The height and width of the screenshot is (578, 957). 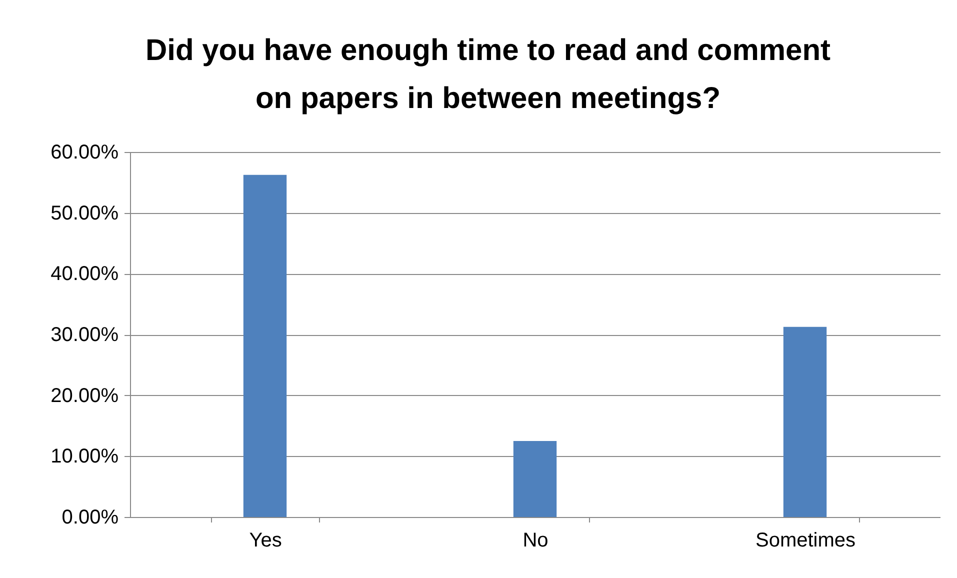 I want to click on x-tick-label: Yes, so click(x=265, y=541).